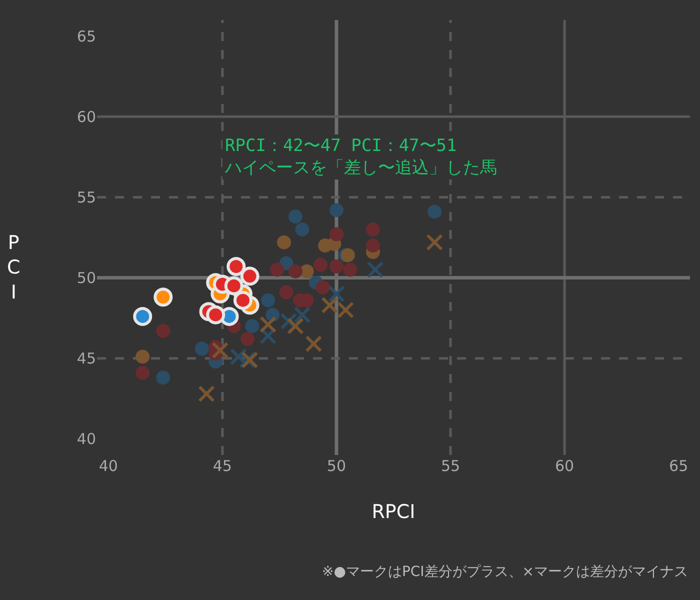 Image resolution: width=700 pixels, height=600 pixels. I want to click on x-tick-label: 50, so click(336, 466).